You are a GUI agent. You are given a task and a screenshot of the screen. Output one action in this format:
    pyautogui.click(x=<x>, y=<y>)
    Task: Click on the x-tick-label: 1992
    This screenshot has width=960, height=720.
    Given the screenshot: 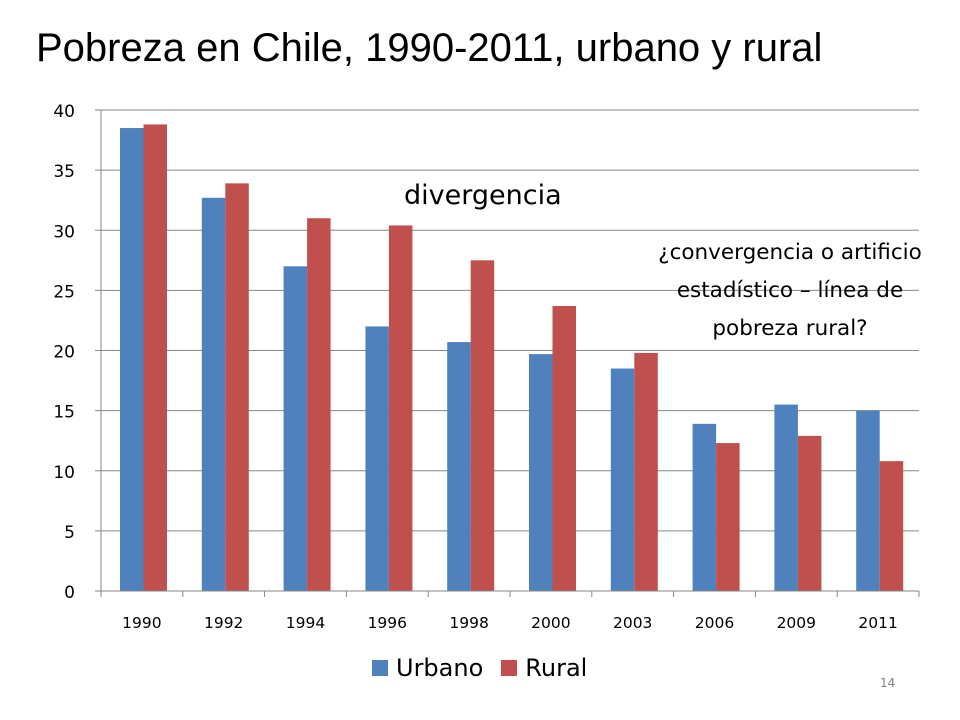 What is the action you would take?
    pyautogui.click(x=223, y=623)
    